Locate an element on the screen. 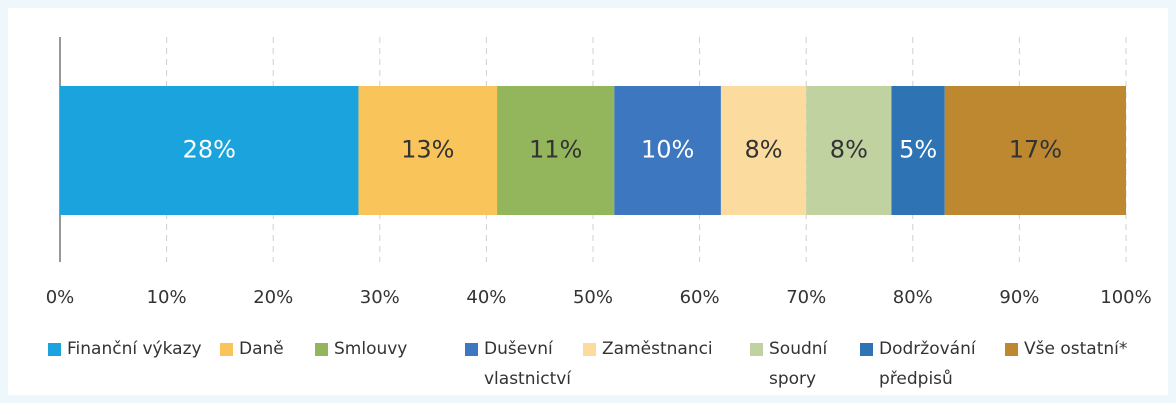 This screenshot has height=403, width=1176. data-label: 11% is located at coordinates (555, 150).